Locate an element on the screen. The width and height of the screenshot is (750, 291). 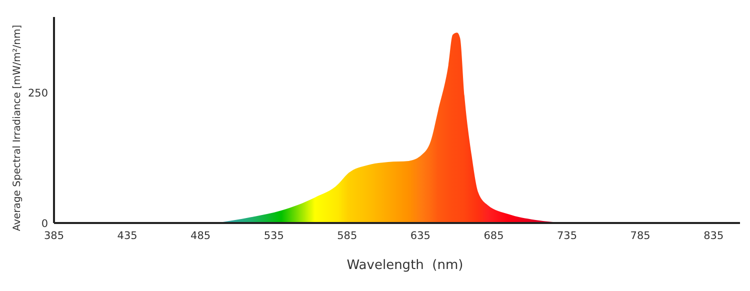
x-tick-label: 735 is located at coordinates (567, 236).